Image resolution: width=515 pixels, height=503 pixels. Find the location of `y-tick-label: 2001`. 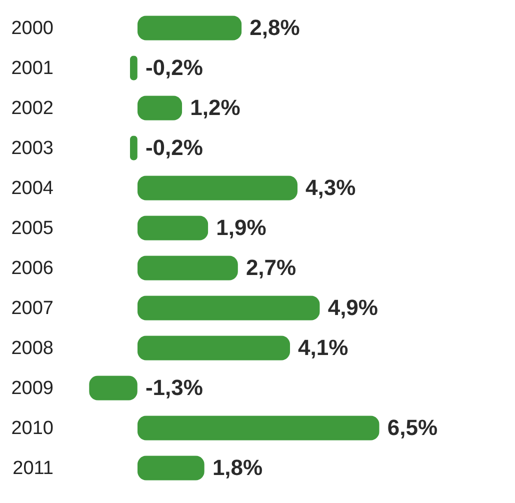

y-tick-label: 2001 is located at coordinates (32, 68).